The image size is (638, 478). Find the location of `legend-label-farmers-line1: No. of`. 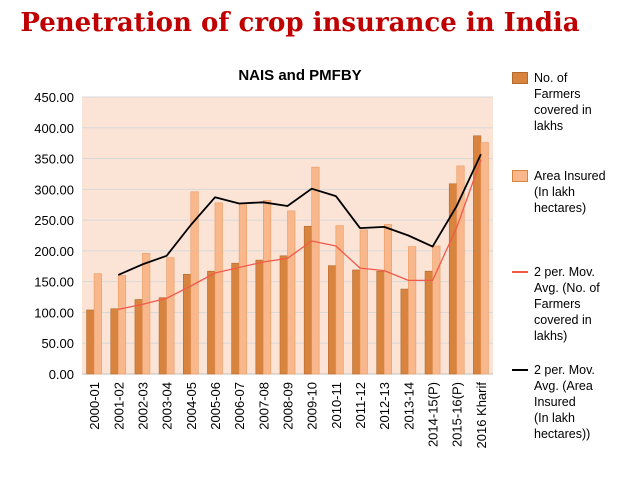

legend-label-farmers-line1: No. of is located at coordinates (551, 78).